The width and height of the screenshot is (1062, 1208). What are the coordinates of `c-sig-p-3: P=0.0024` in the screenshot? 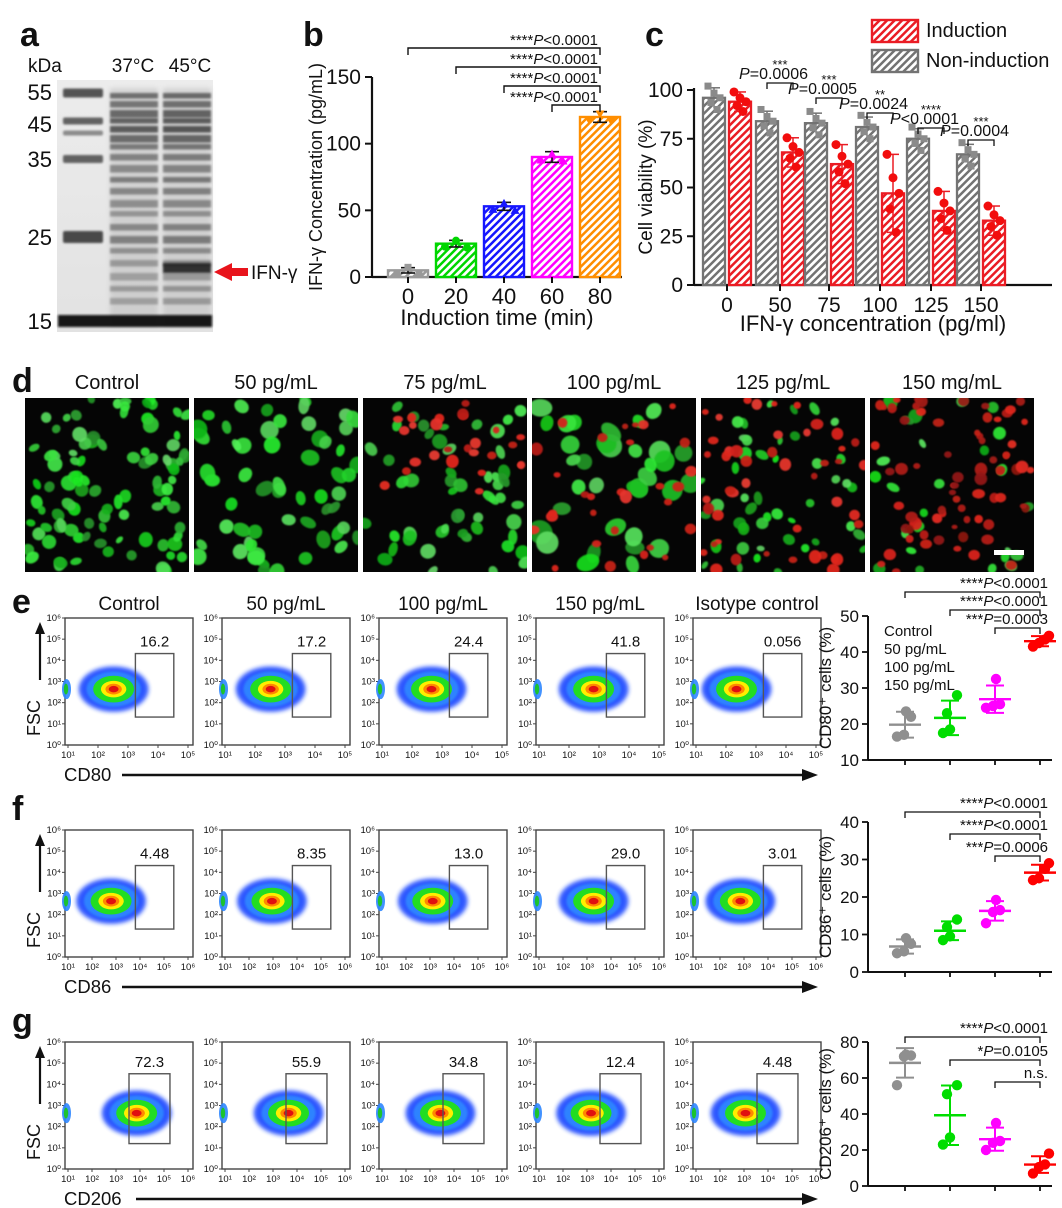 It's located at (873, 104).